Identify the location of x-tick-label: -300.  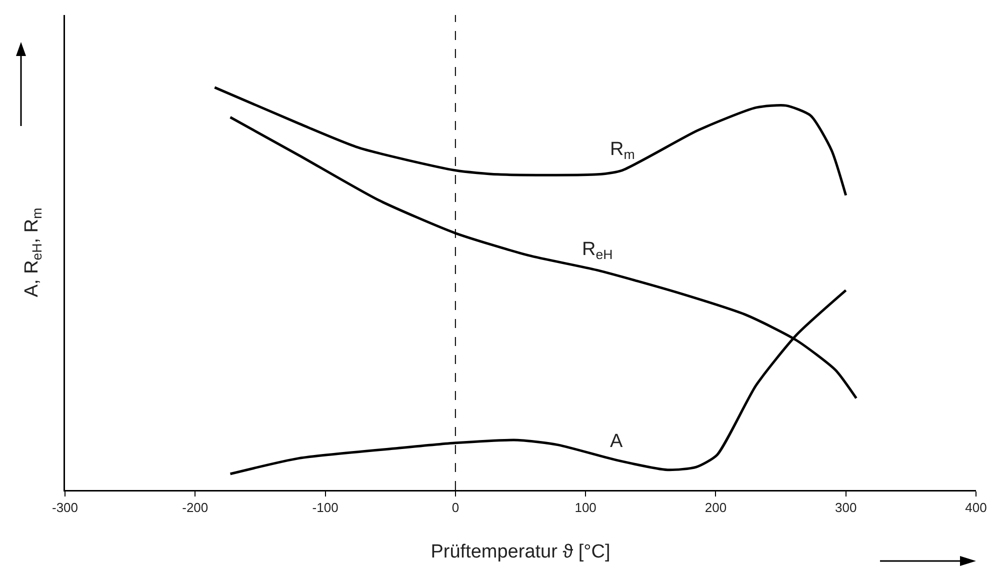
(65, 508).